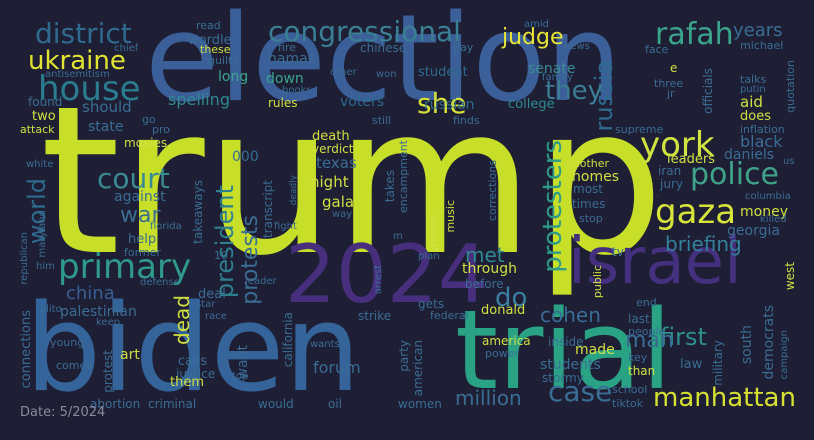 The height and width of the screenshot is (440, 814). I want to click on word-power: power, so click(502, 353).